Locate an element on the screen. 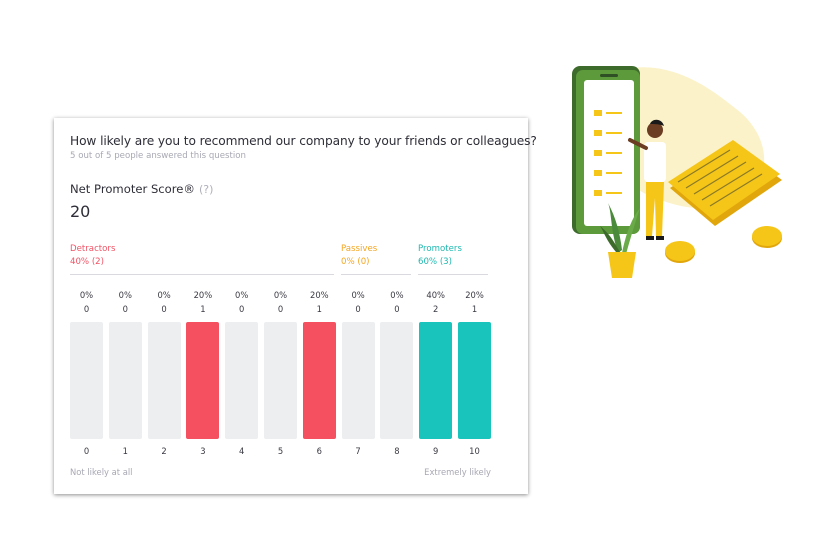  calendar-icon is located at coordinates (725, 183).